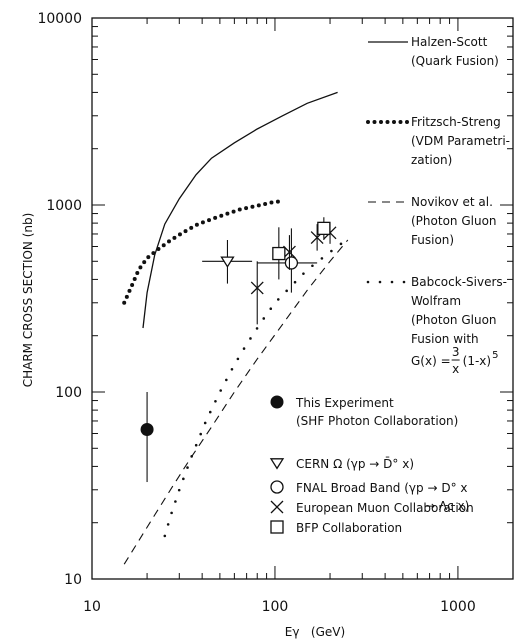 Image resolution: width=525 pixels, height=642 pixels. I want to click on legend-label: CERN Ω (γp → D̄° x), so click(355, 464).